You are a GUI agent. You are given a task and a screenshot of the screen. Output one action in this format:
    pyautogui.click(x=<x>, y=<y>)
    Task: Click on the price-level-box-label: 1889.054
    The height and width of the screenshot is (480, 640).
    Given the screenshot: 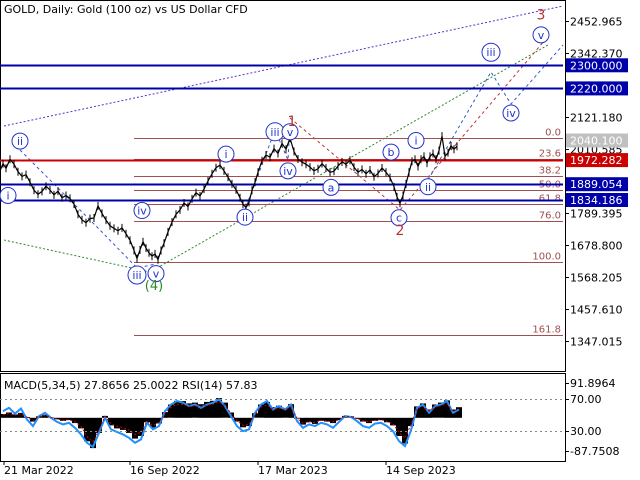 What is the action you would take?
    pyautogui.click(x=596, y=184)
    